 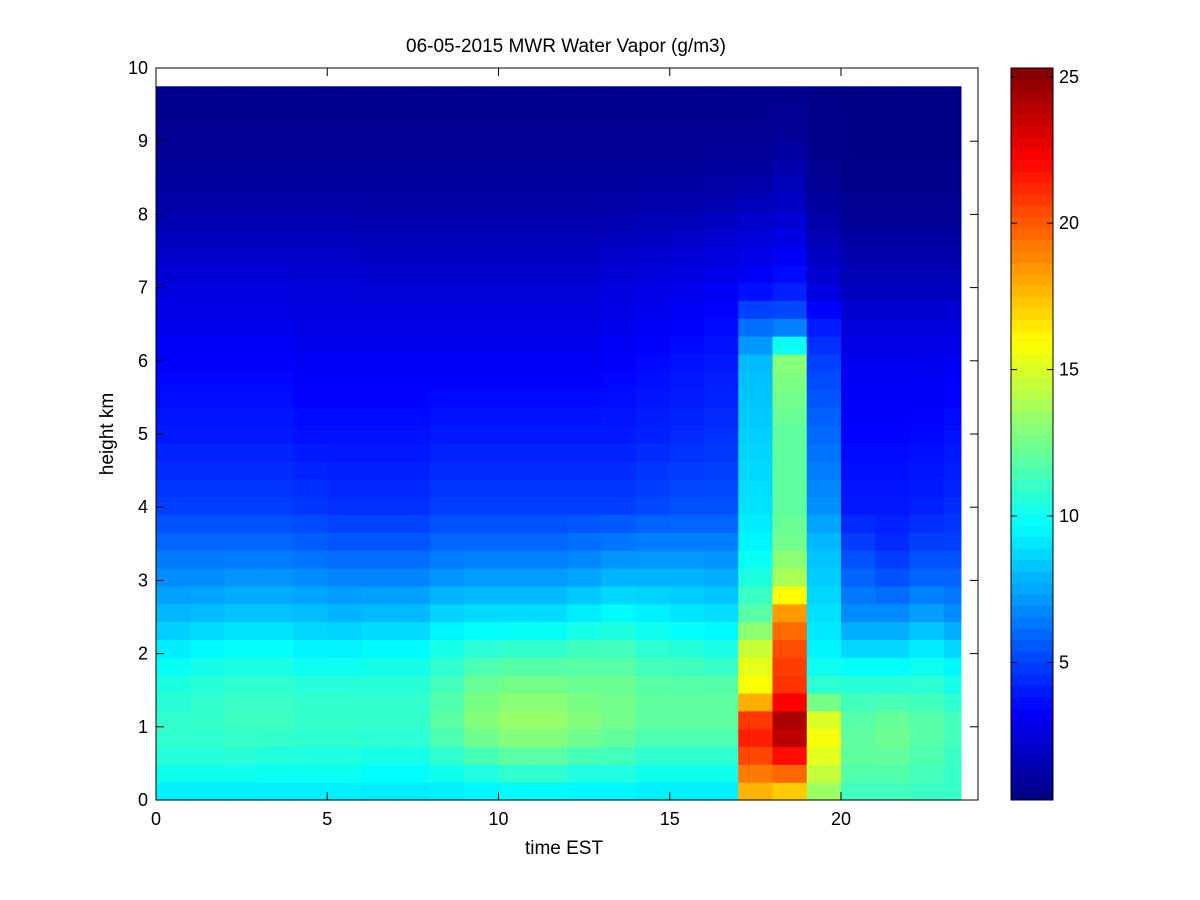 I want to click on colorbar-tick-label: 15, so click(x=1069, y=370).